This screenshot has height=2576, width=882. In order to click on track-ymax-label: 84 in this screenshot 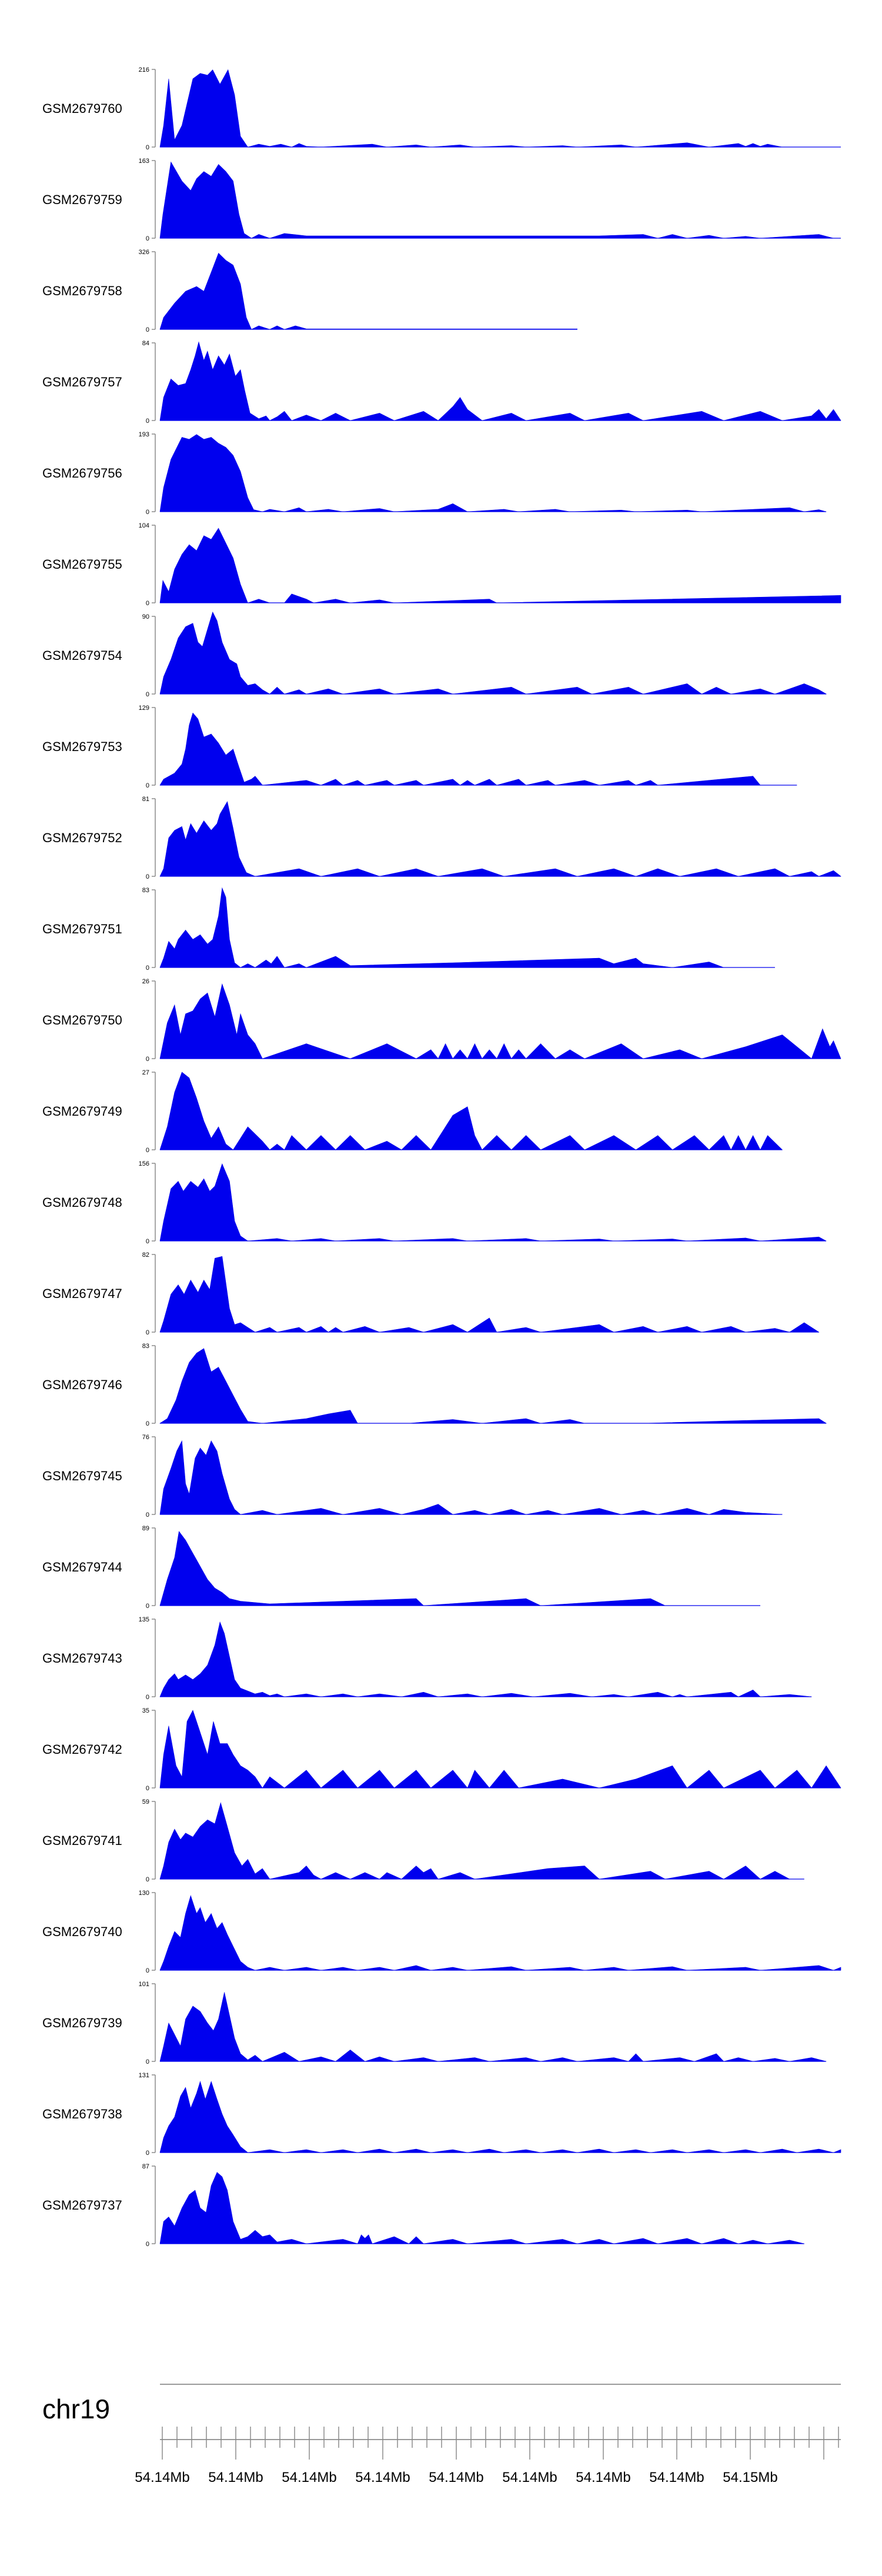, I will do `click(145, 343)`.